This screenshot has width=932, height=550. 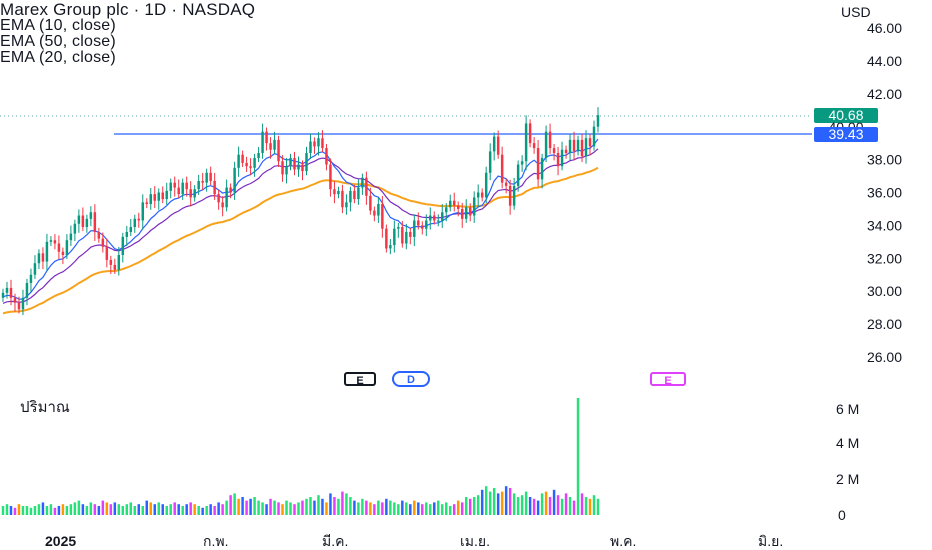 What do you see at coordinates (128, 9) in the screenshot?
I see `symbol-title: Marex Group plc · 1D · NASDAQ` at bounding box center [128, 9].